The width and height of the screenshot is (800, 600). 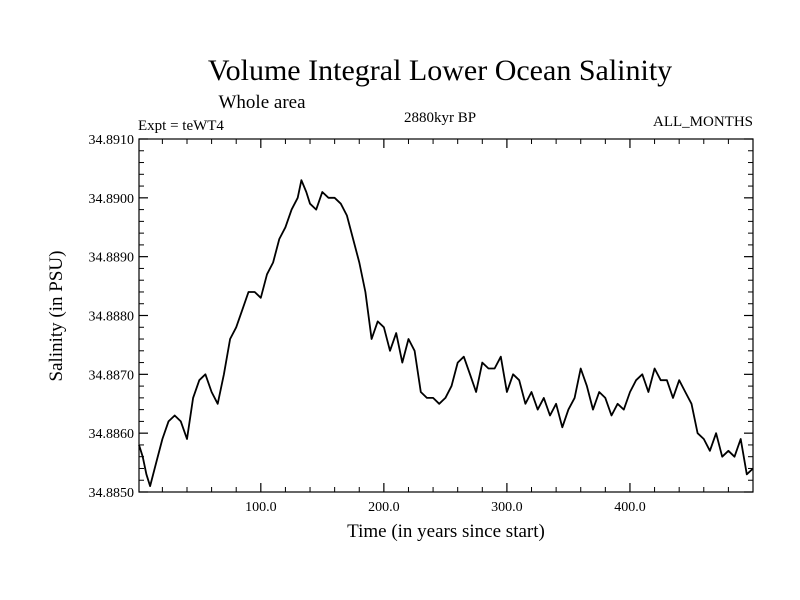 What do you see at coordinates (703, 122) in the screenshot?
I see `months-label: ALL_MONTHS` at bounding box center [703, 122].